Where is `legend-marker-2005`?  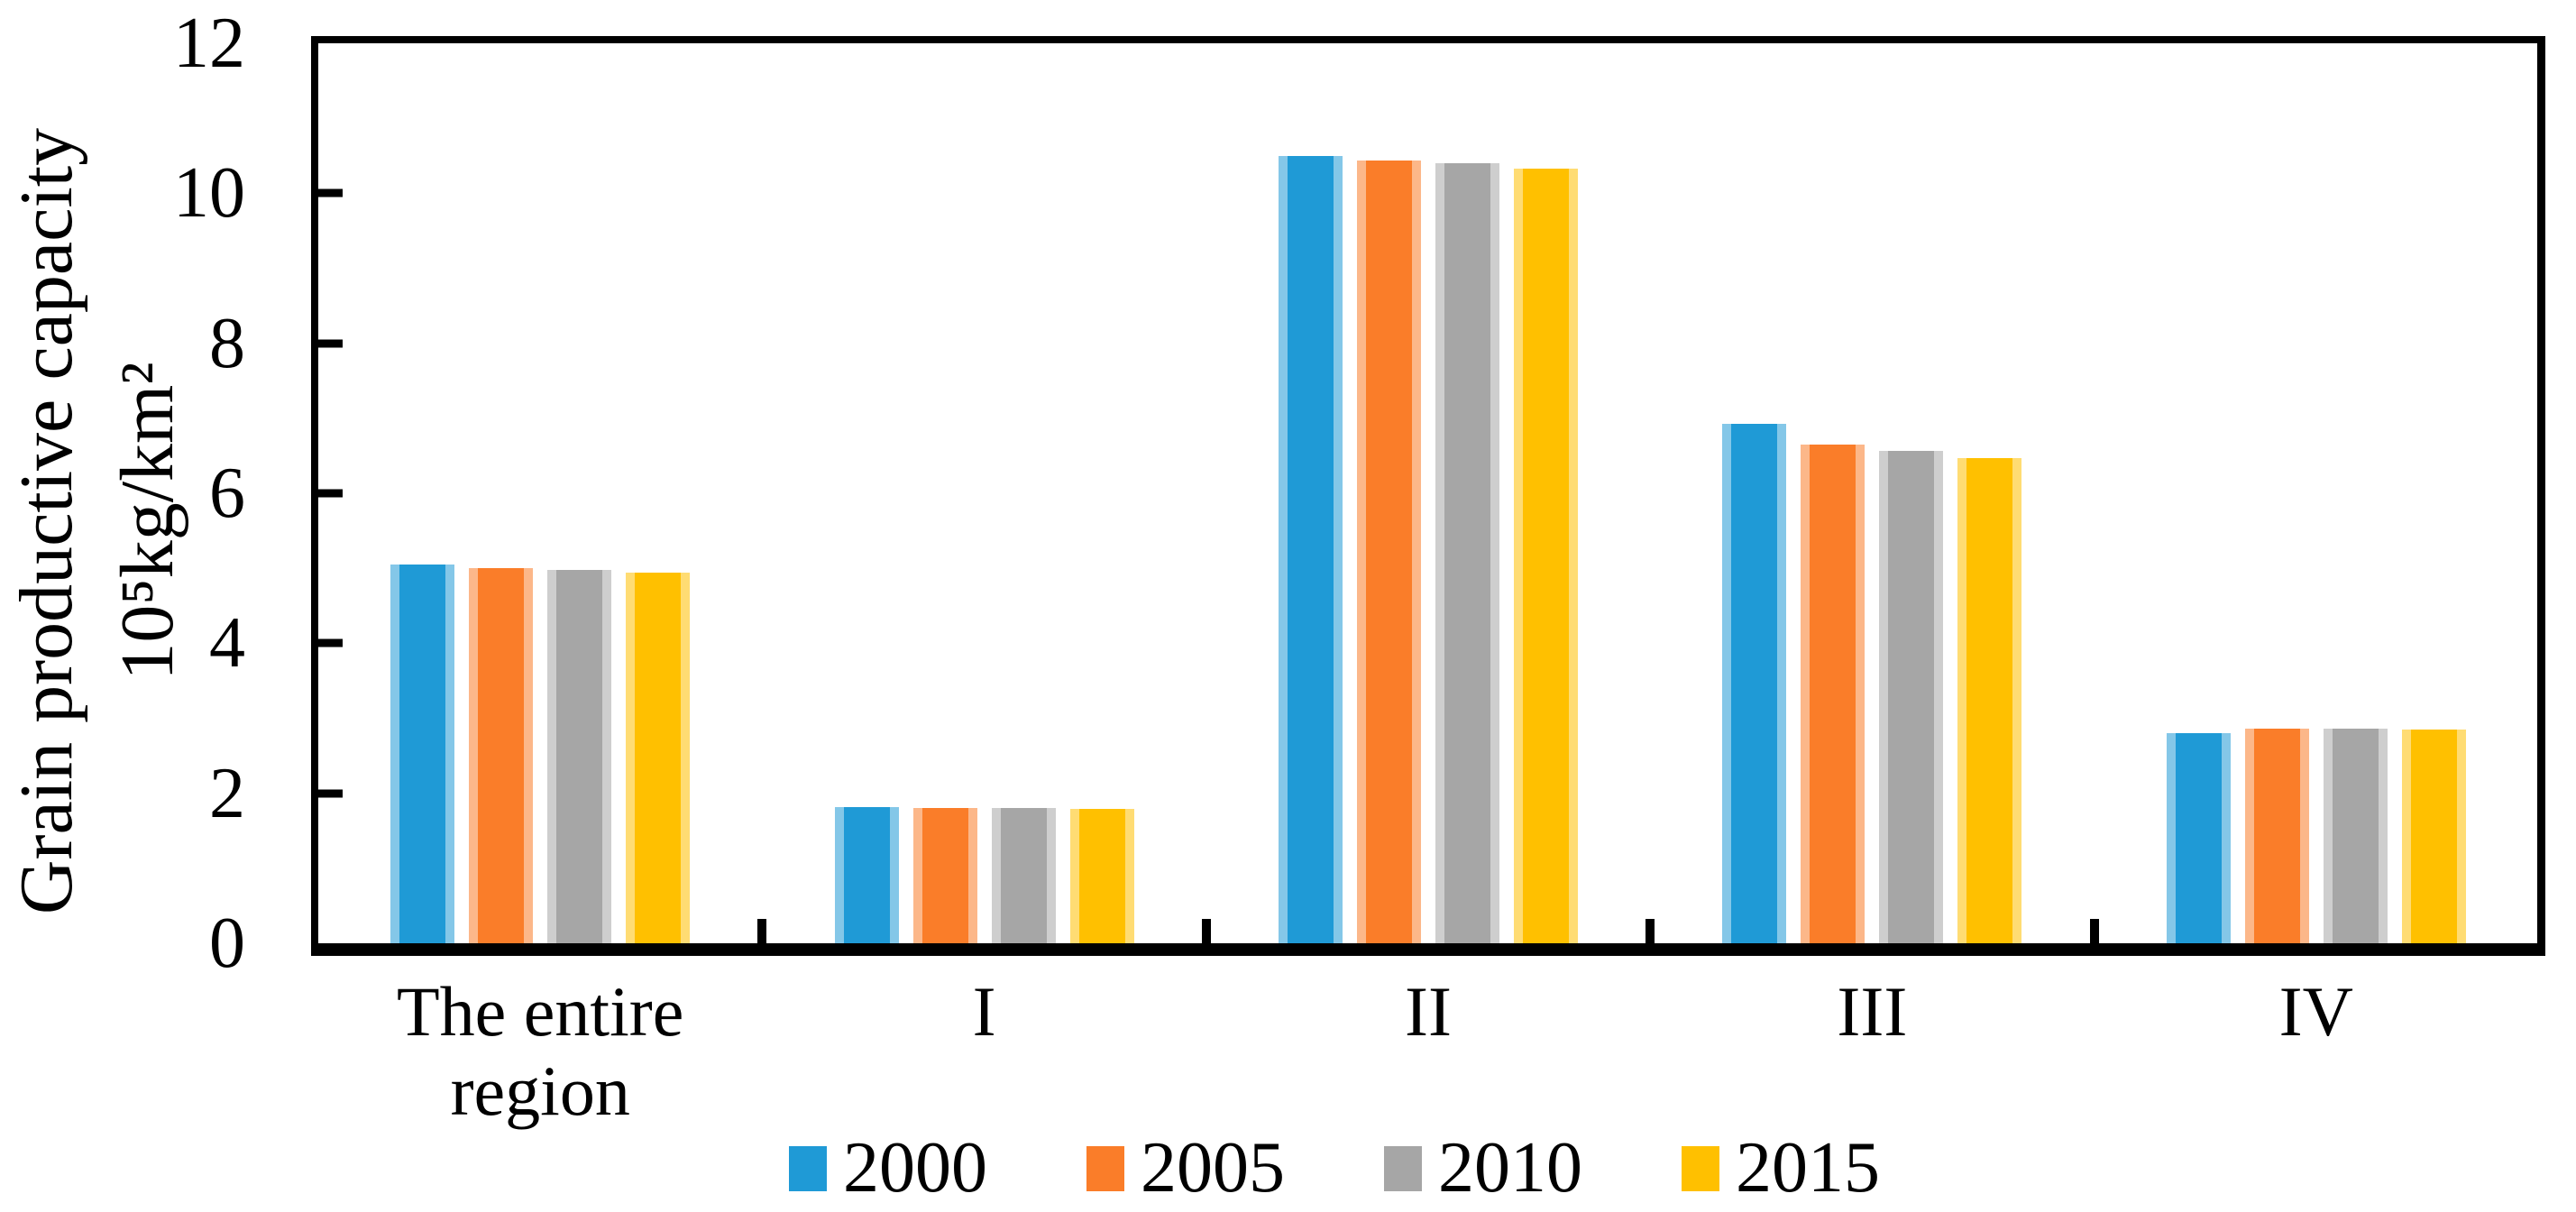 legend-marker-2005 is located at coordinates (1105, 1168).